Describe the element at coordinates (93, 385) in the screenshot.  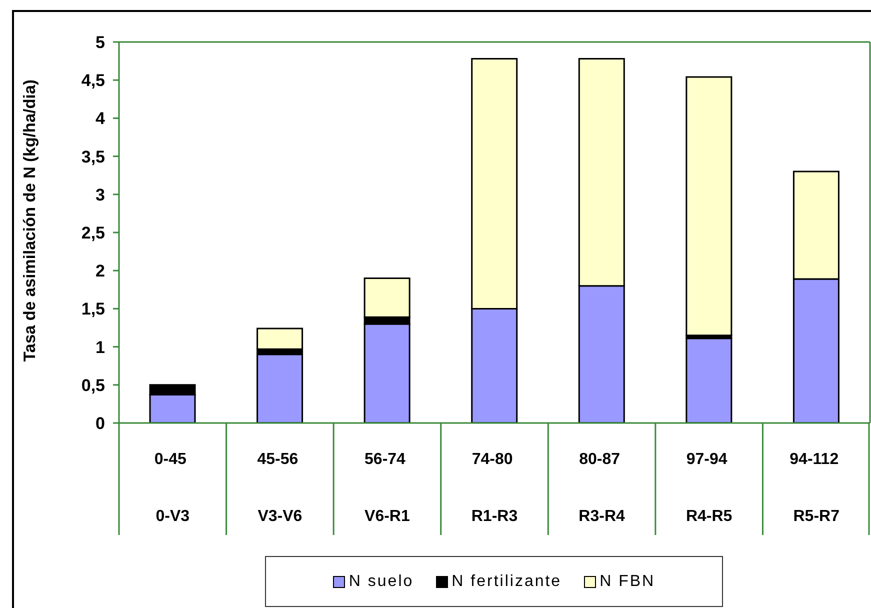
I see `y-tick-label: 0,5` at that location.